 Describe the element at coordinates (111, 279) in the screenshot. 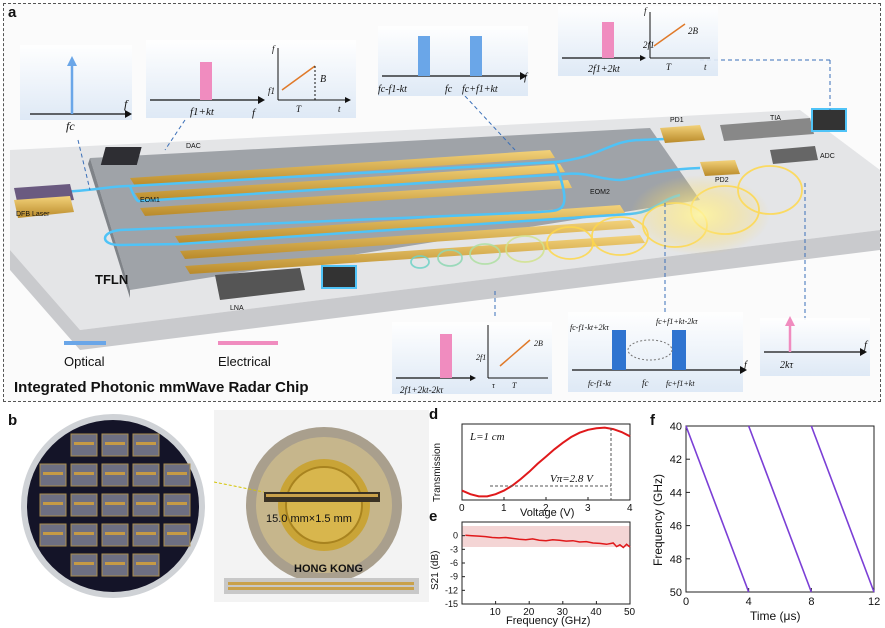

I see `tfln-label: TFLN` at that location.